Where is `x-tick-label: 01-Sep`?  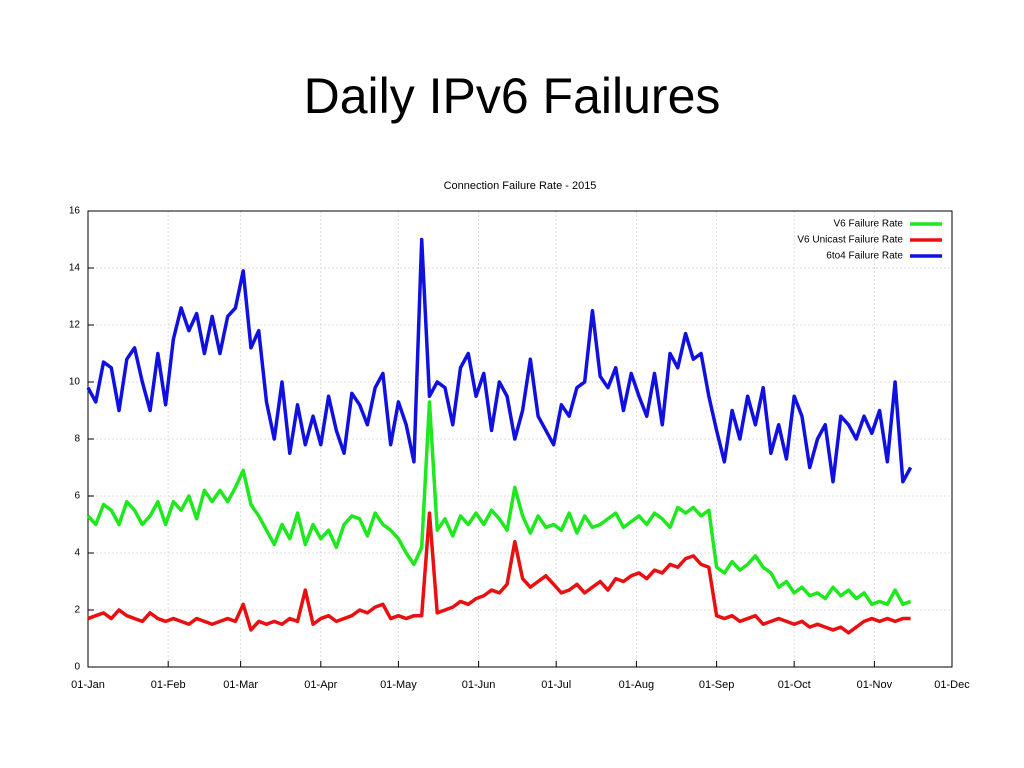
x-tick-label: 01-Sep is located at coordinates (716, 685).